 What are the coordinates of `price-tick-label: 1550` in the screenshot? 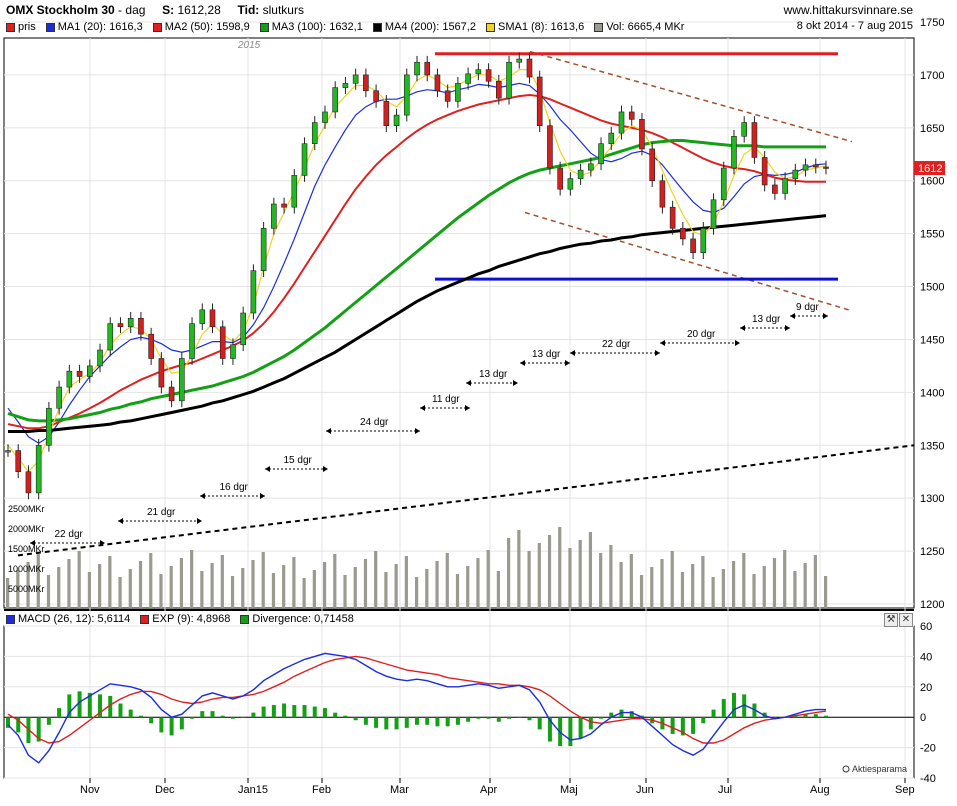 It's located at (932, 235).